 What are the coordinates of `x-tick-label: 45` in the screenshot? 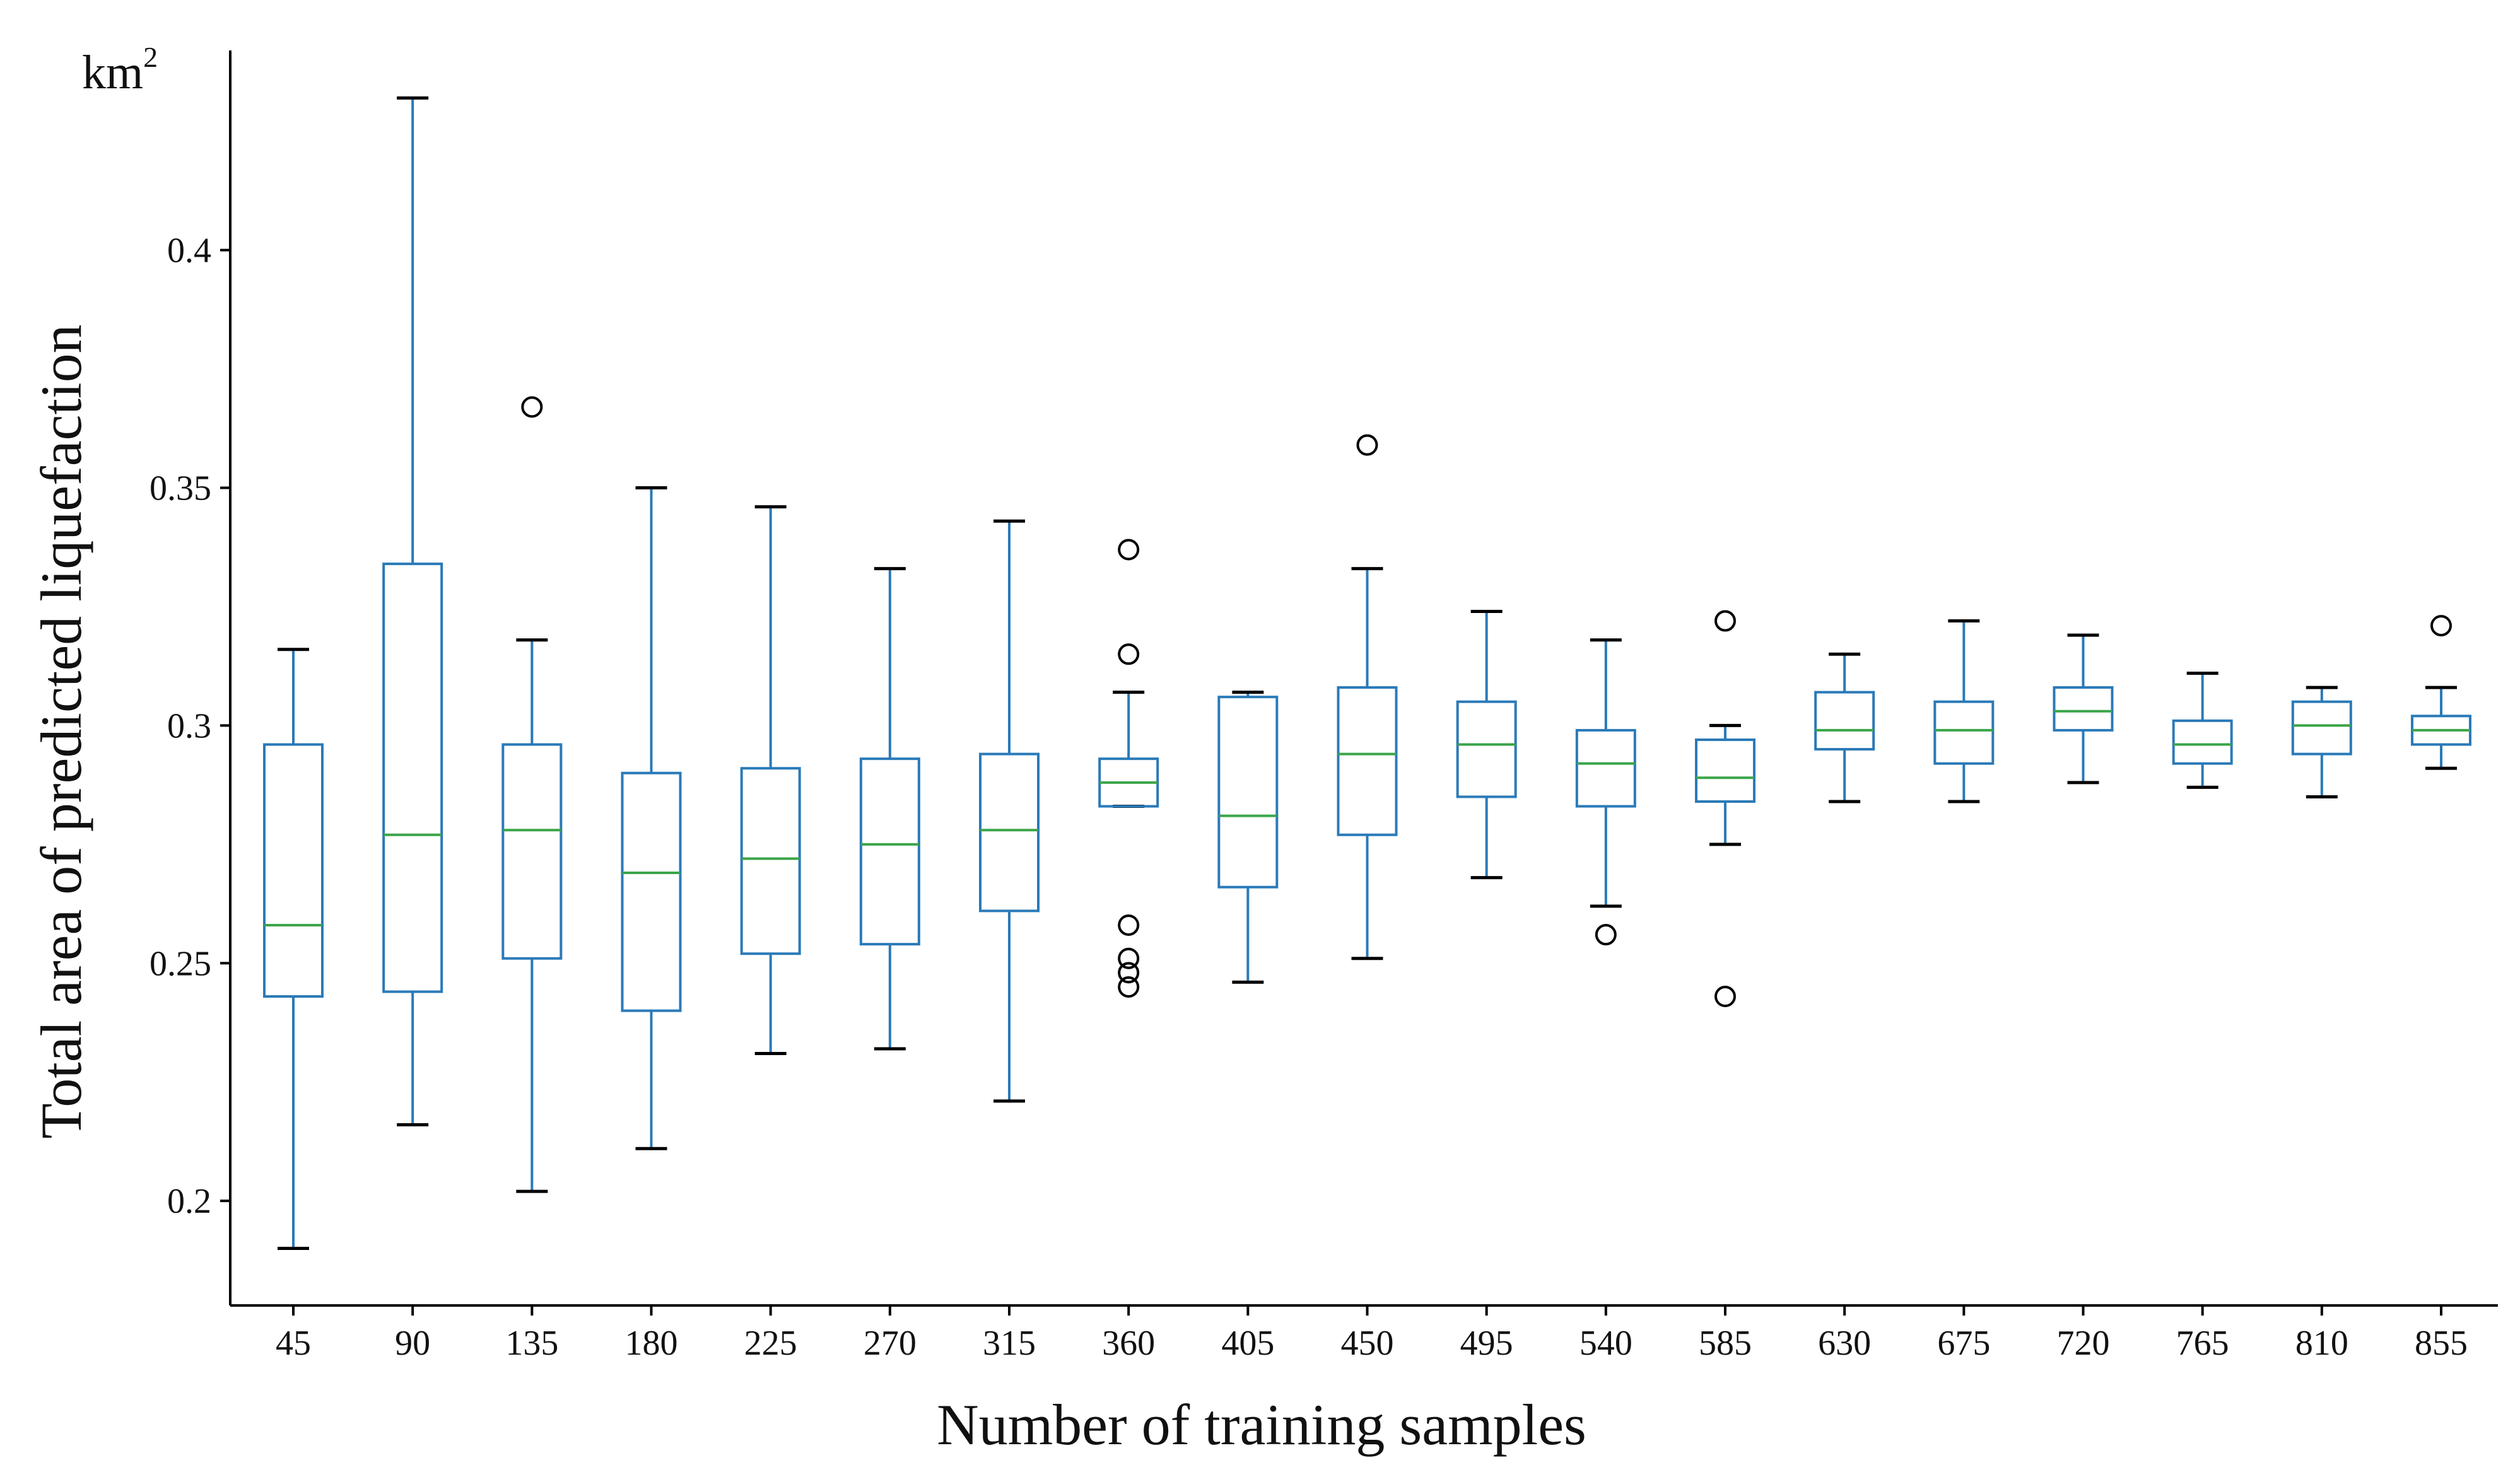 It's located at (293, 1343).